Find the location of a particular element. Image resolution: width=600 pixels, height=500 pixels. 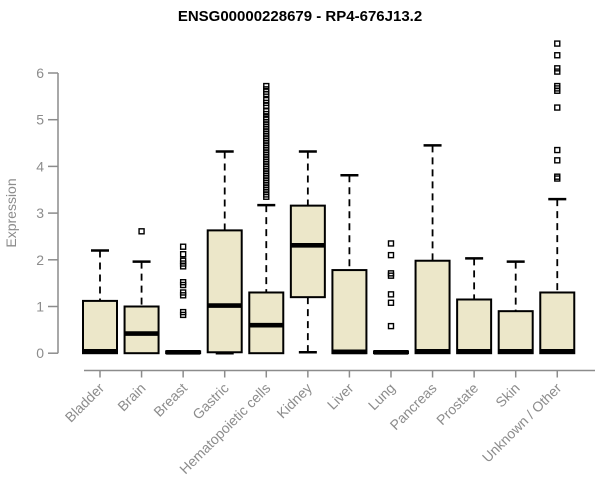

y-axis-label: Expression is located at coordinates (11, 212).